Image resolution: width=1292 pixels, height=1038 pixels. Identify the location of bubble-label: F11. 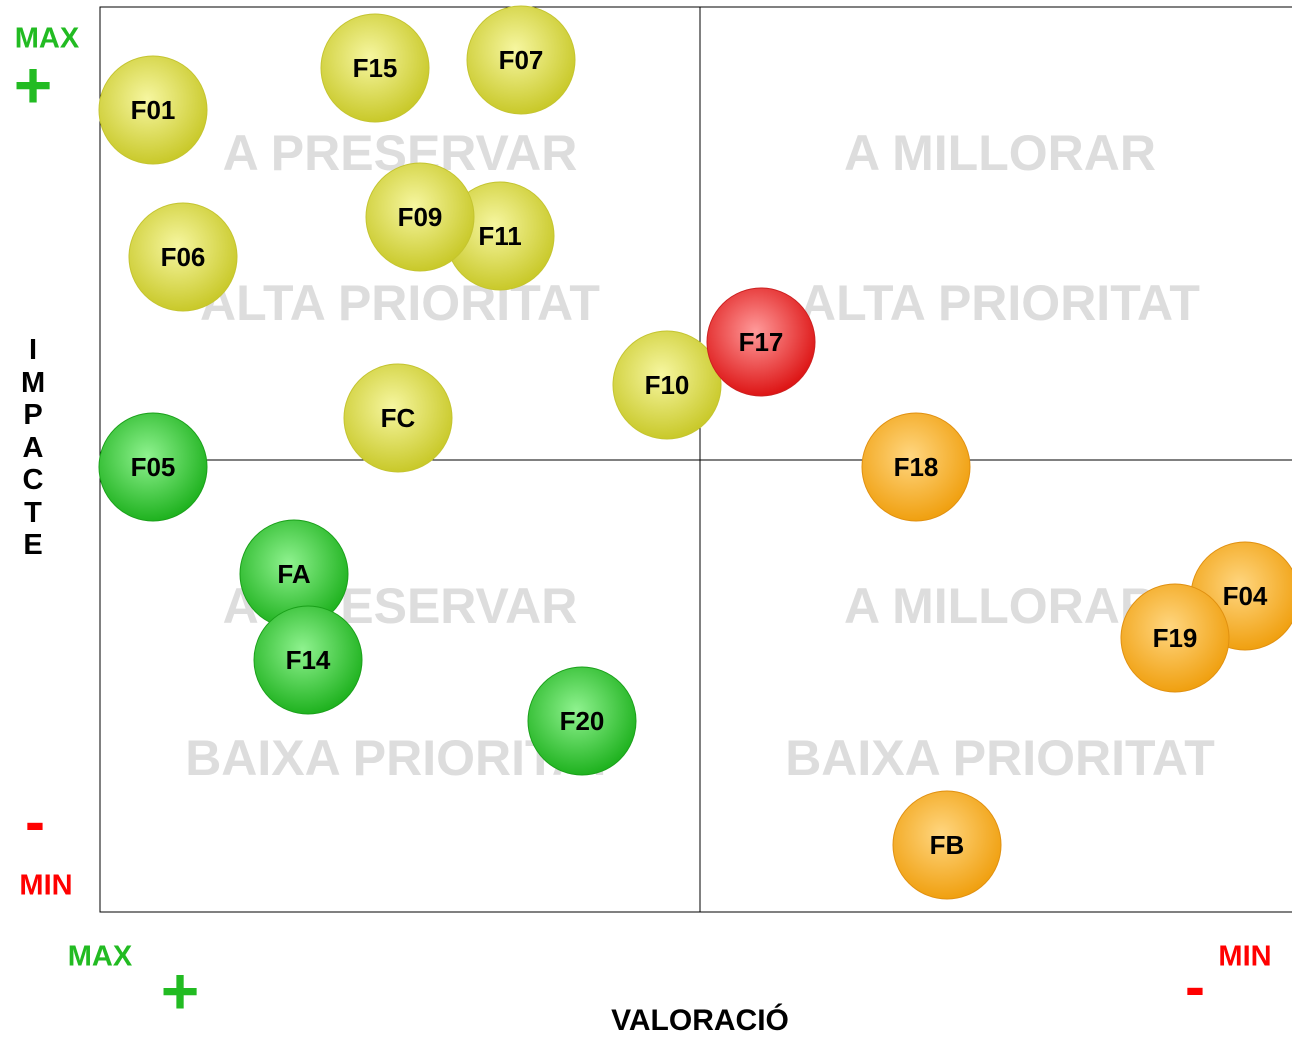
(499, 236).